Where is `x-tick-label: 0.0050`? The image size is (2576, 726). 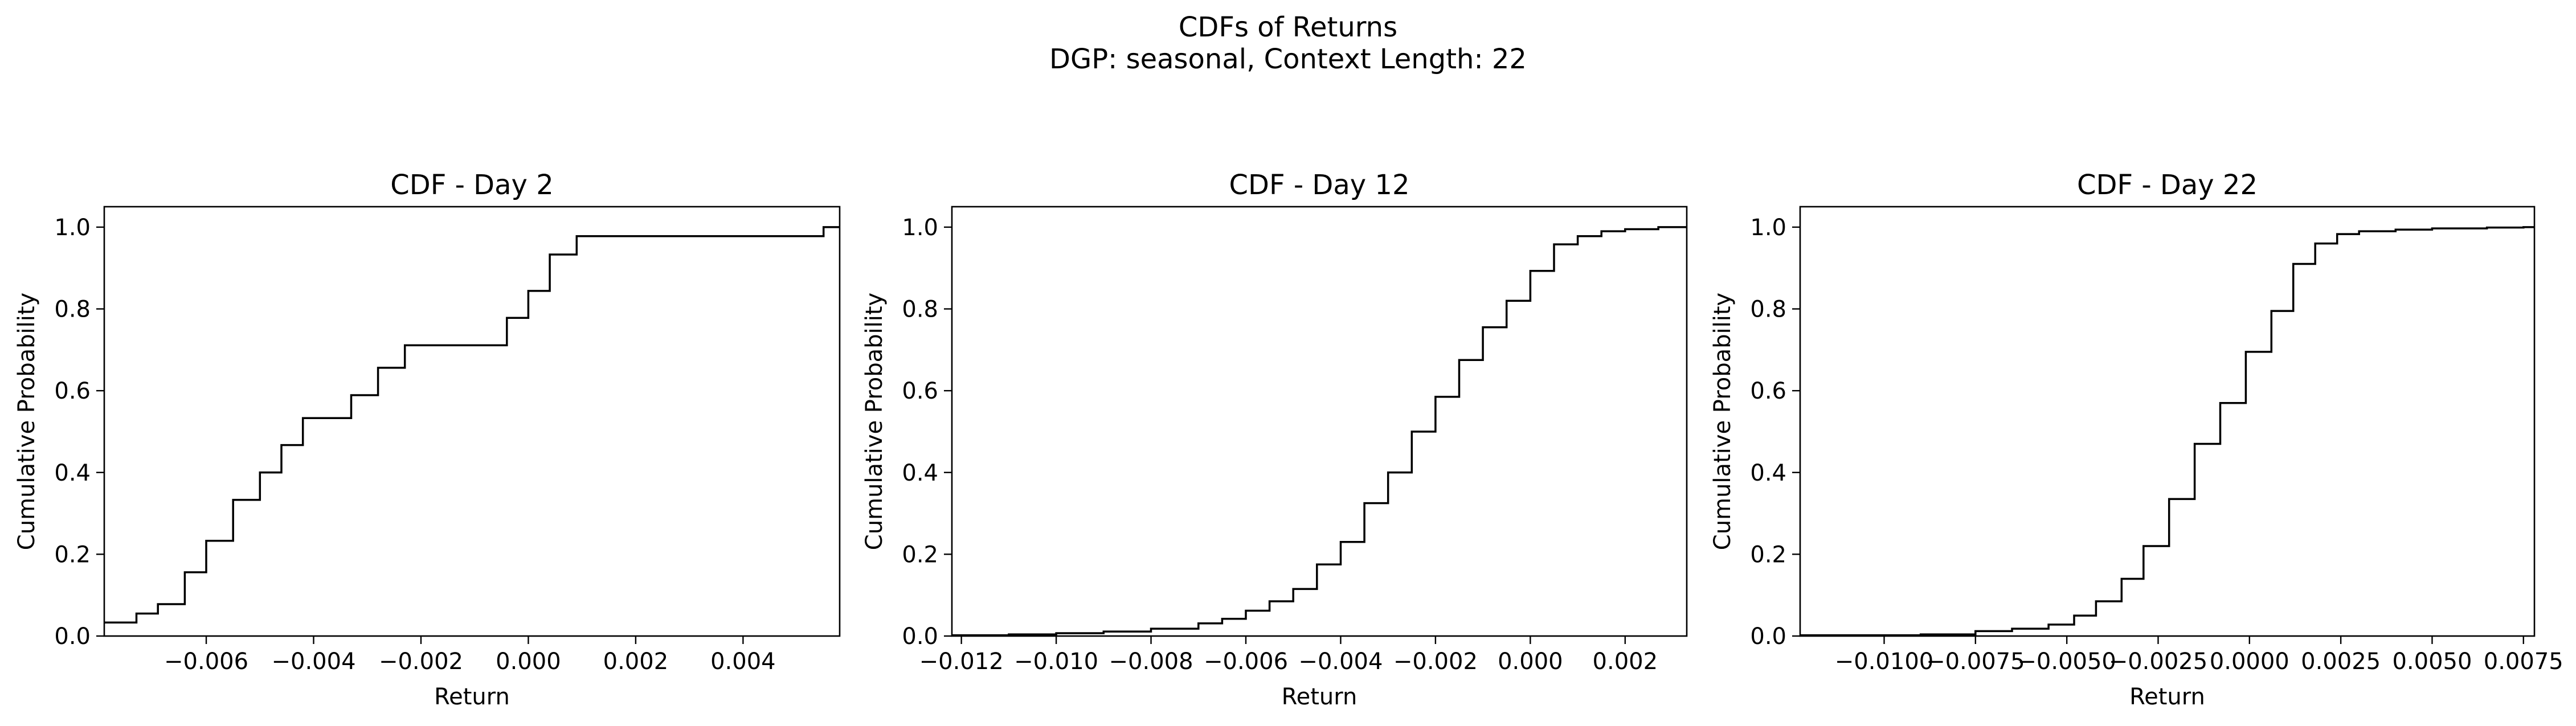 x-tick-label: 0.0050 is located at coordinates (2432, 662).